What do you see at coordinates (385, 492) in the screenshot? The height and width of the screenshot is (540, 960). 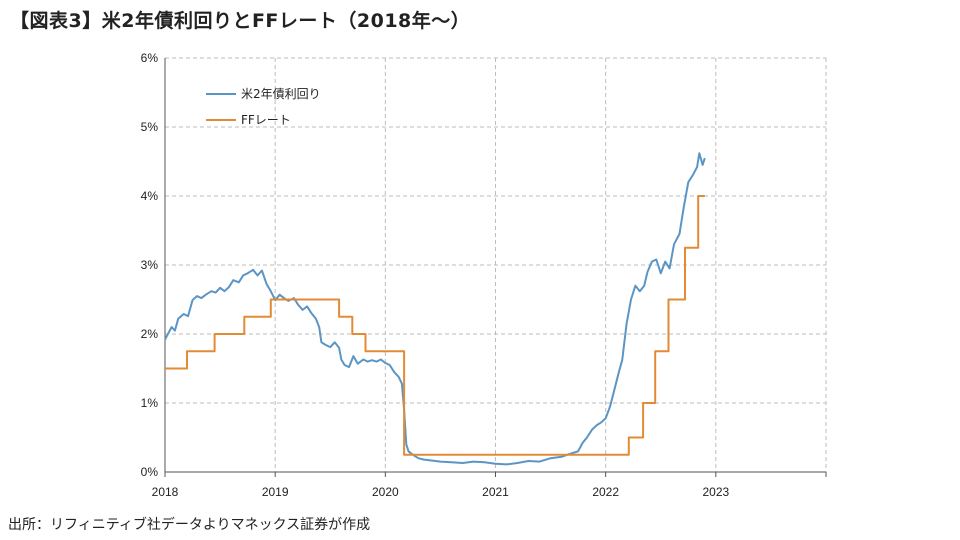 I see `x-tick-label: 2020` at bounding box center [385, 492].